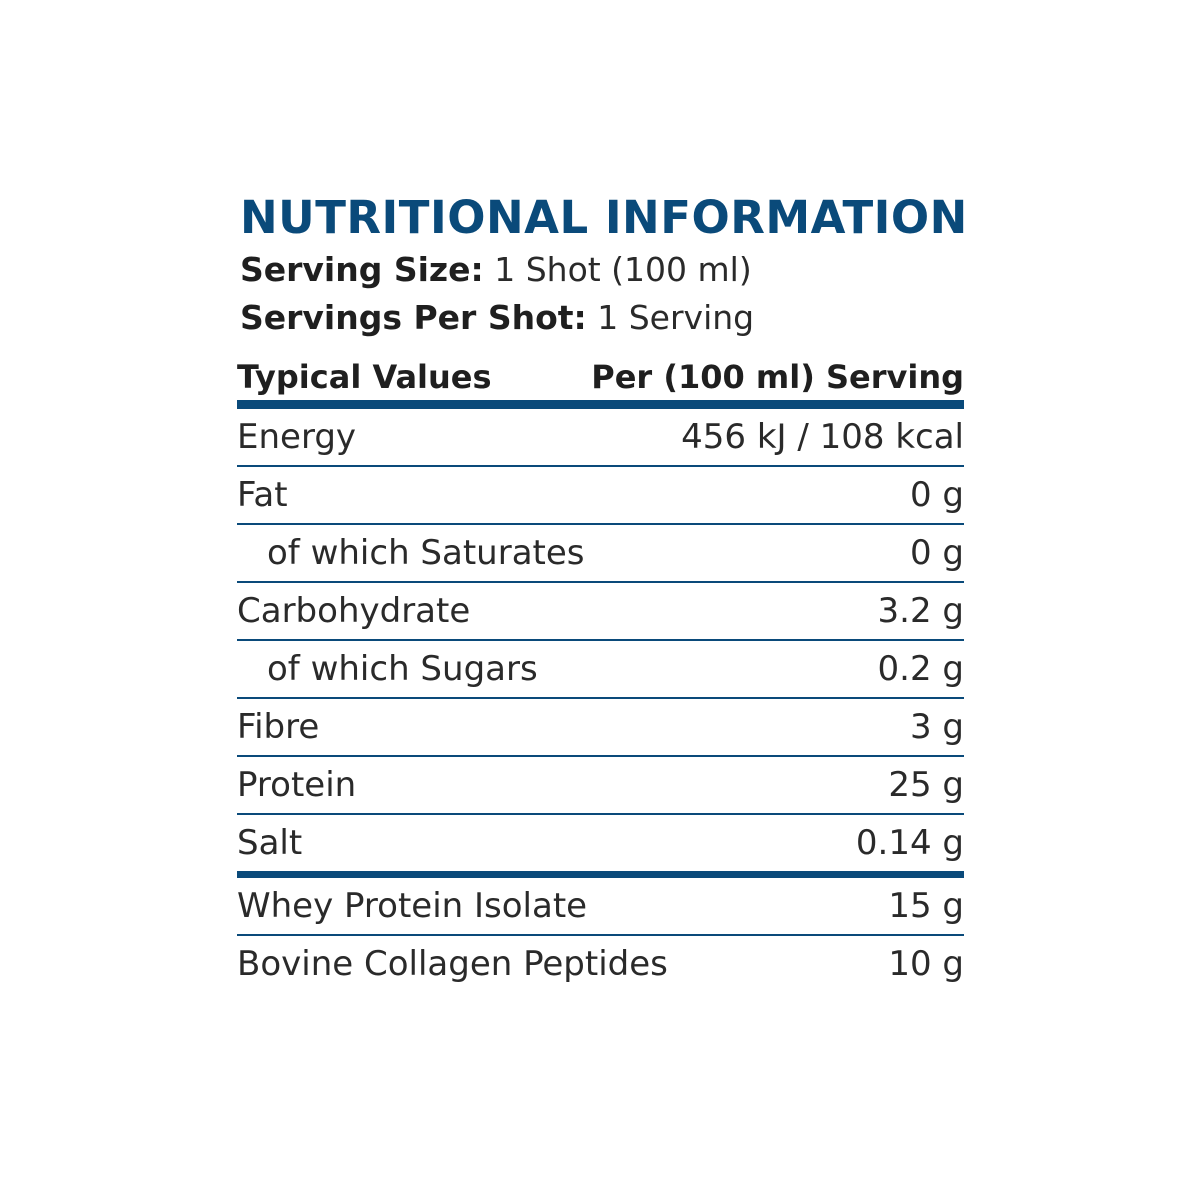 This screenshot has width=1200, height=1200. I want to click on table-row-energy: Energy 456 kJ / 108 kcal, so click(600, 437).